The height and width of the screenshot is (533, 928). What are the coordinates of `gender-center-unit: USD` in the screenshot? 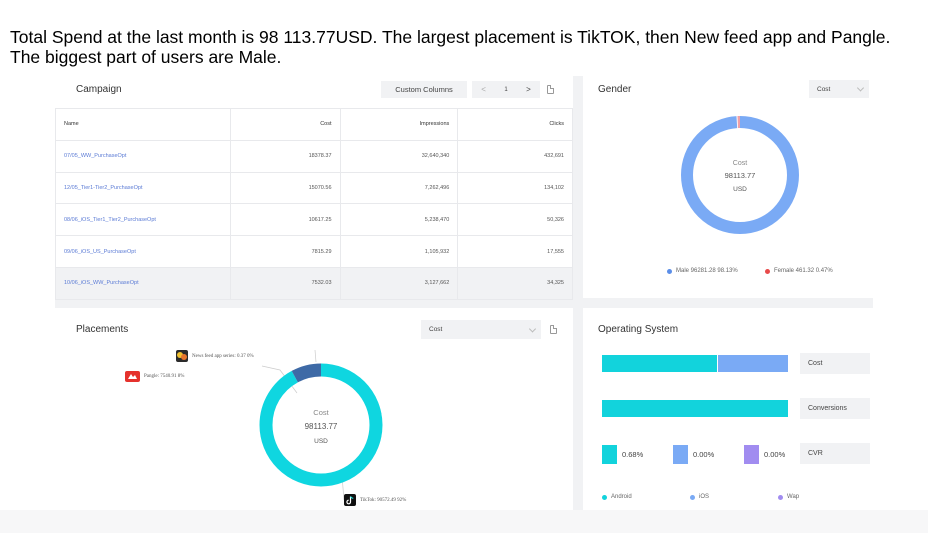 It's located at (740, 189).